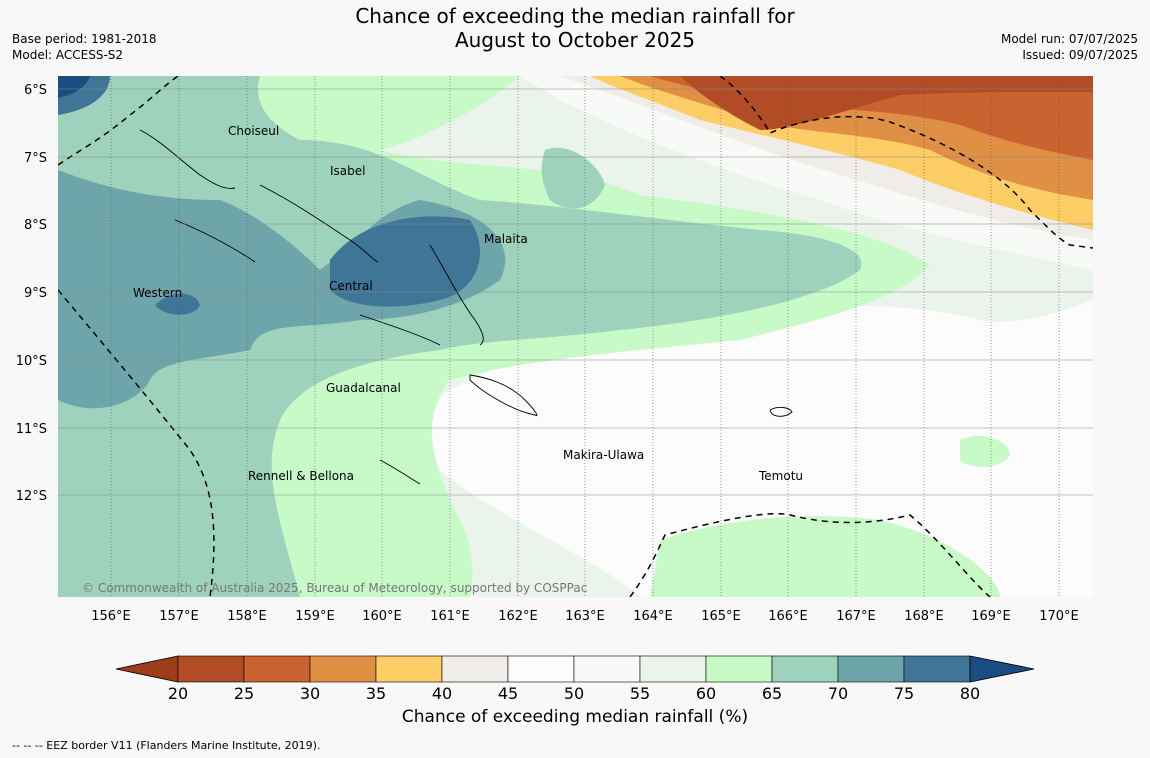 The height and width of the screenshot is (758, 1150). Describe the element at coordinates (772, 693) in the screenshot. I see `colorbar-tick-label: 65` at that location.